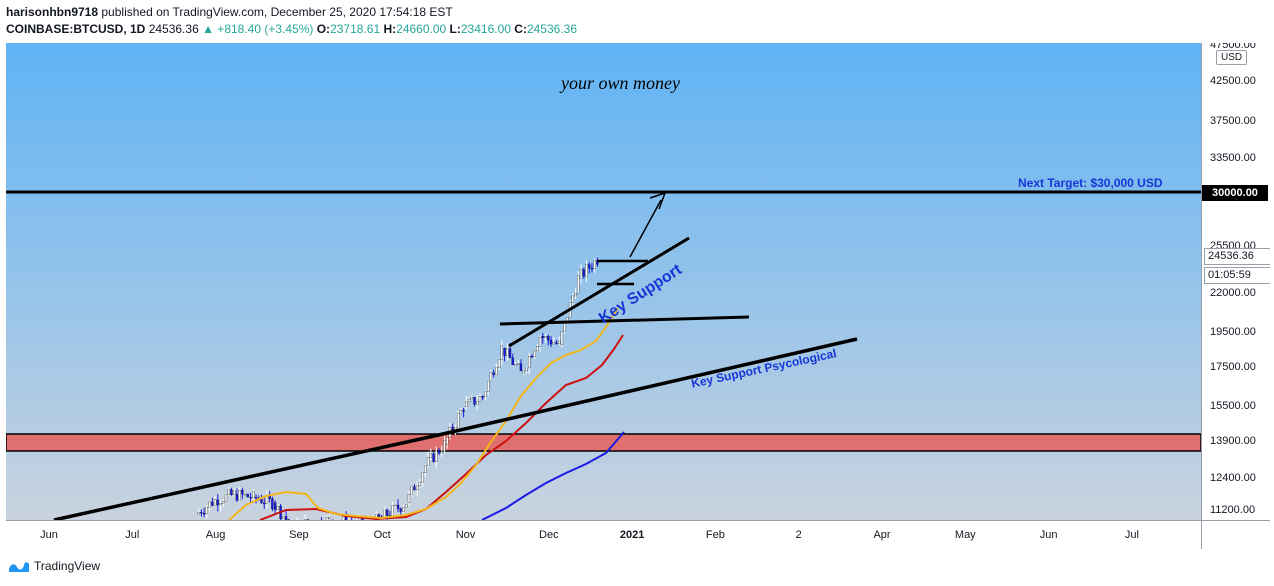 The height and width of the screenshot is (586, 1274). I want to click on target-arrow-line, so click(645, 228).